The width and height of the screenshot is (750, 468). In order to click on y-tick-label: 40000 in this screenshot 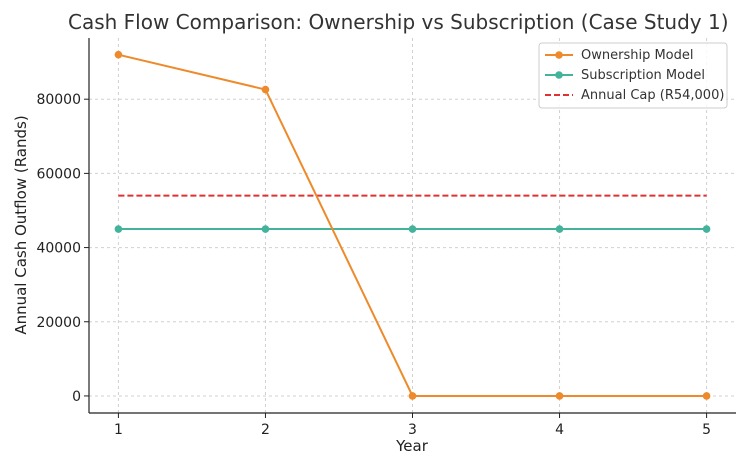, I will do `click(58, 249)`.